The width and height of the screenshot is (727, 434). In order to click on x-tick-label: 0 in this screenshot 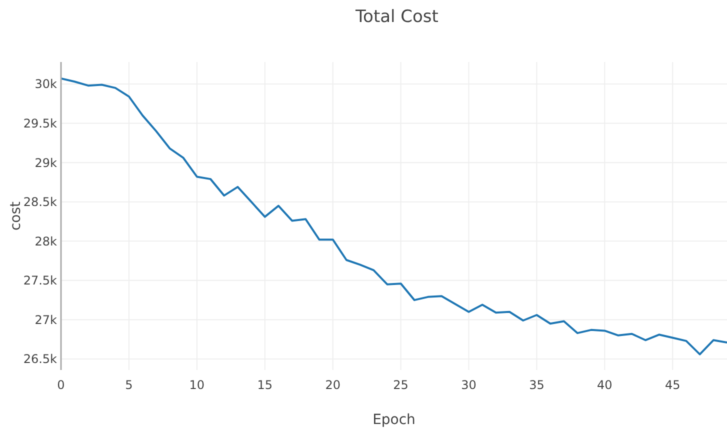, I will do `click(61, 385)`.